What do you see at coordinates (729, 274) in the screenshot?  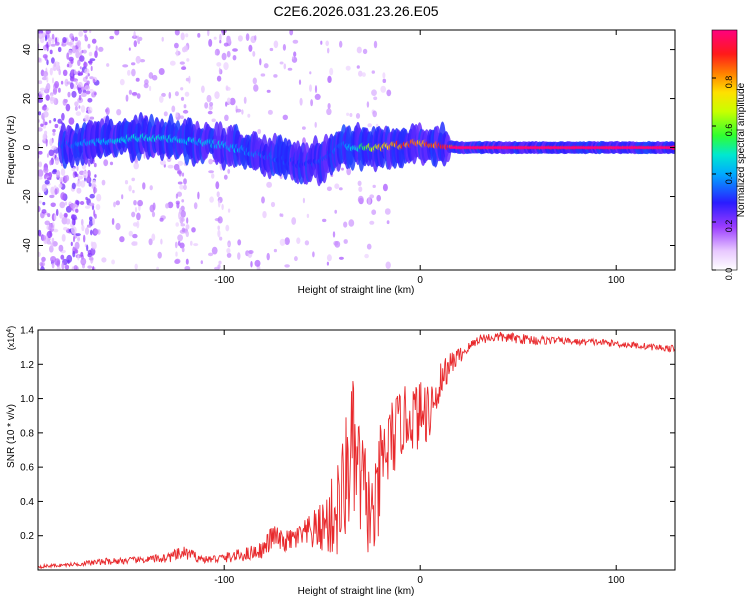 I see `colorbar-tick-label: 0.0` at bounding box center [729, 274].